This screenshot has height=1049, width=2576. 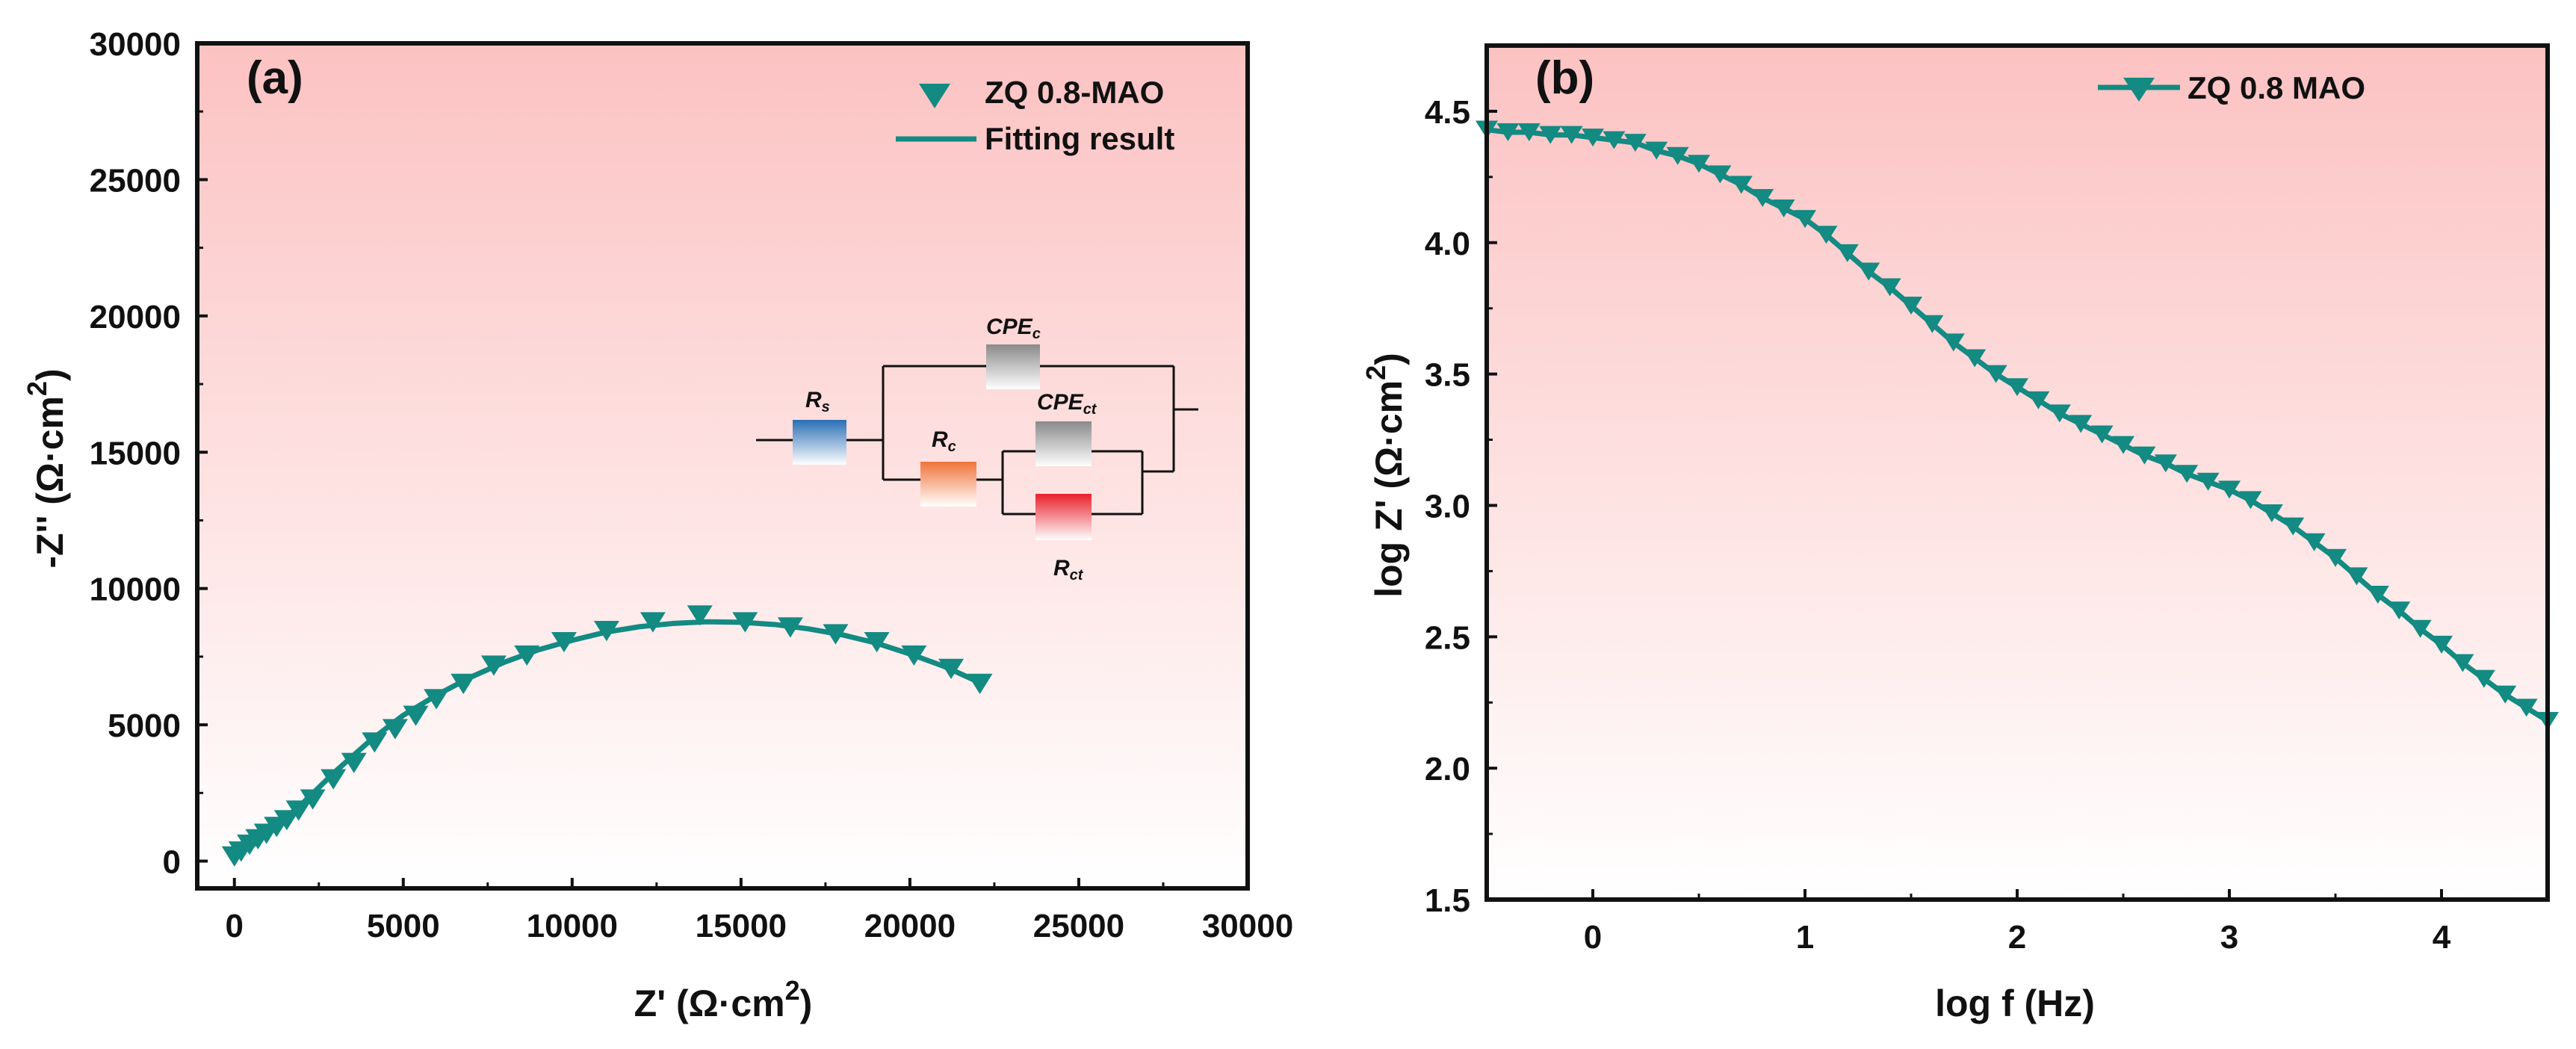 I want to click on legend-b: ZQ 0.8 MAO, so click(x=2231, y=87).